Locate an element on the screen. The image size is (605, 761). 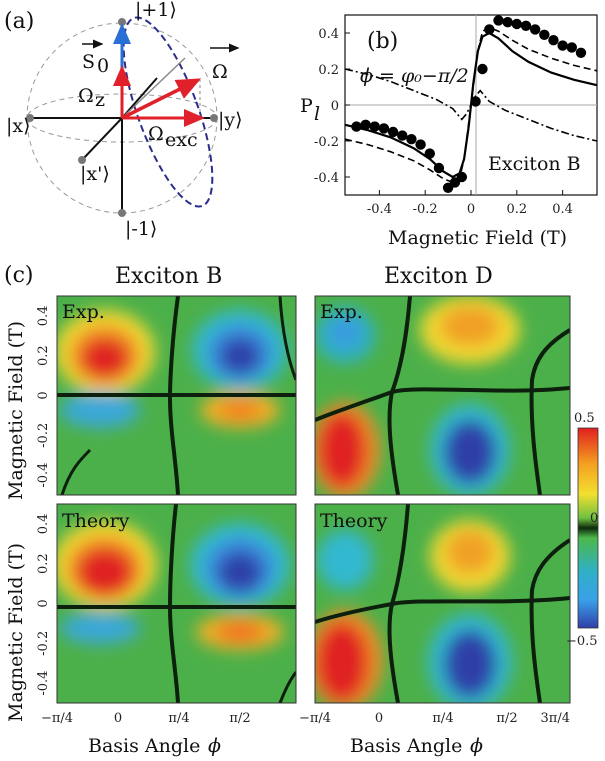
label-xprime: |x'⟩ is located at coordinates (95, 174).